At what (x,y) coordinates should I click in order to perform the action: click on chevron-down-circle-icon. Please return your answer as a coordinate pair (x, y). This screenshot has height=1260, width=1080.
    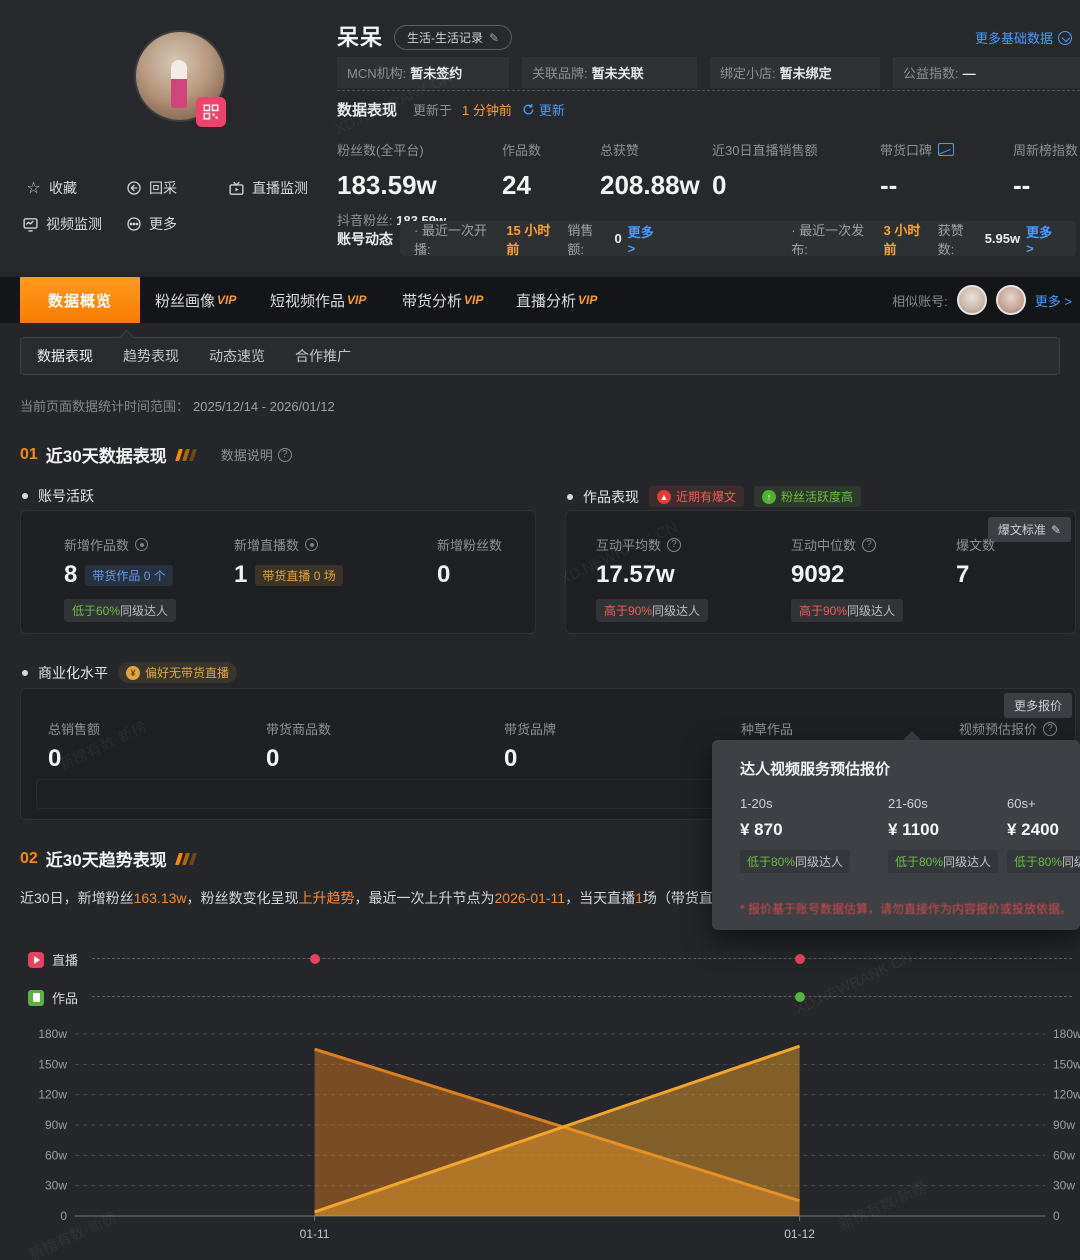
    Looking at the image, I should click on (1065, 37).